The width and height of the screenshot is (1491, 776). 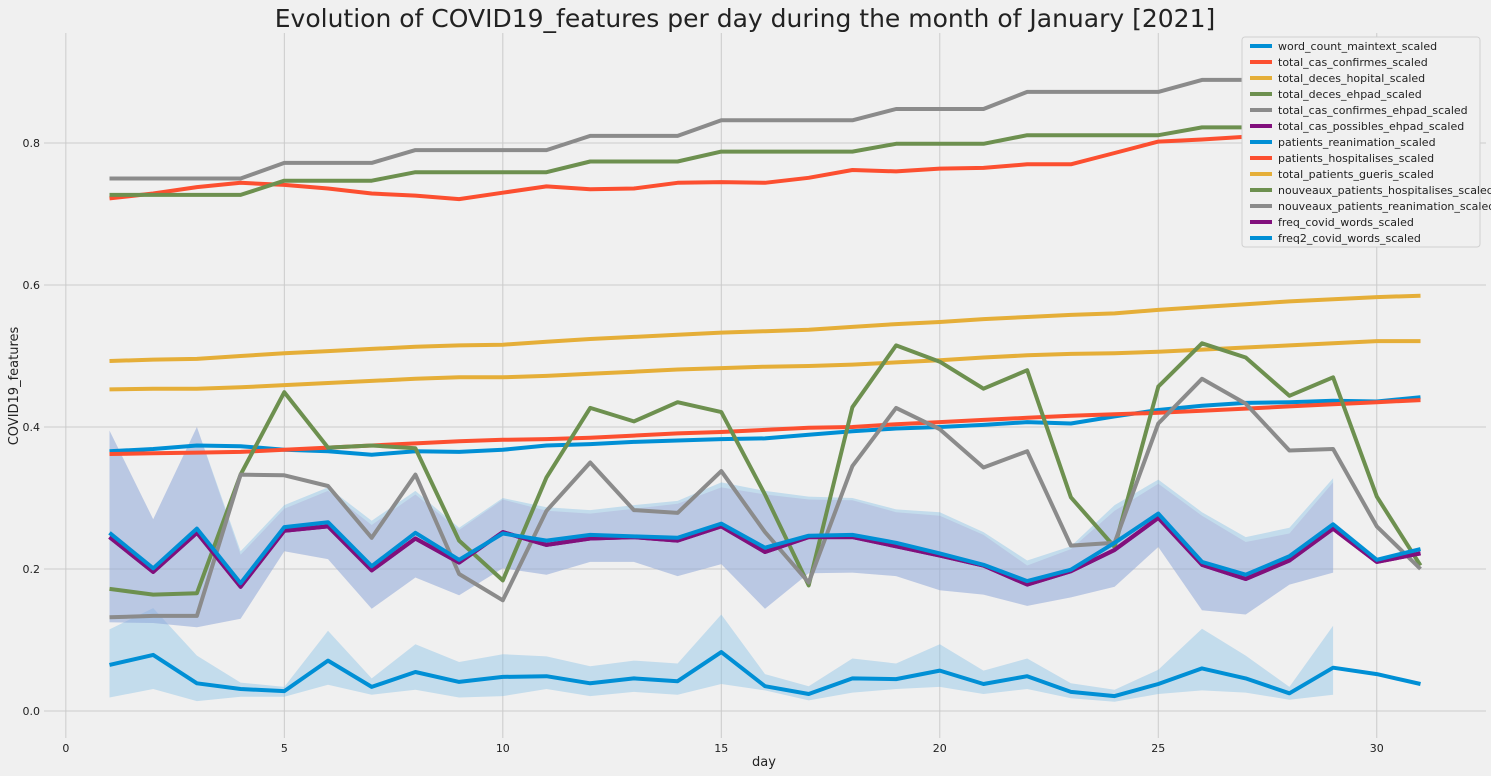 I want to click on y-tick-label: 0.6, so click(x=32, y=285).